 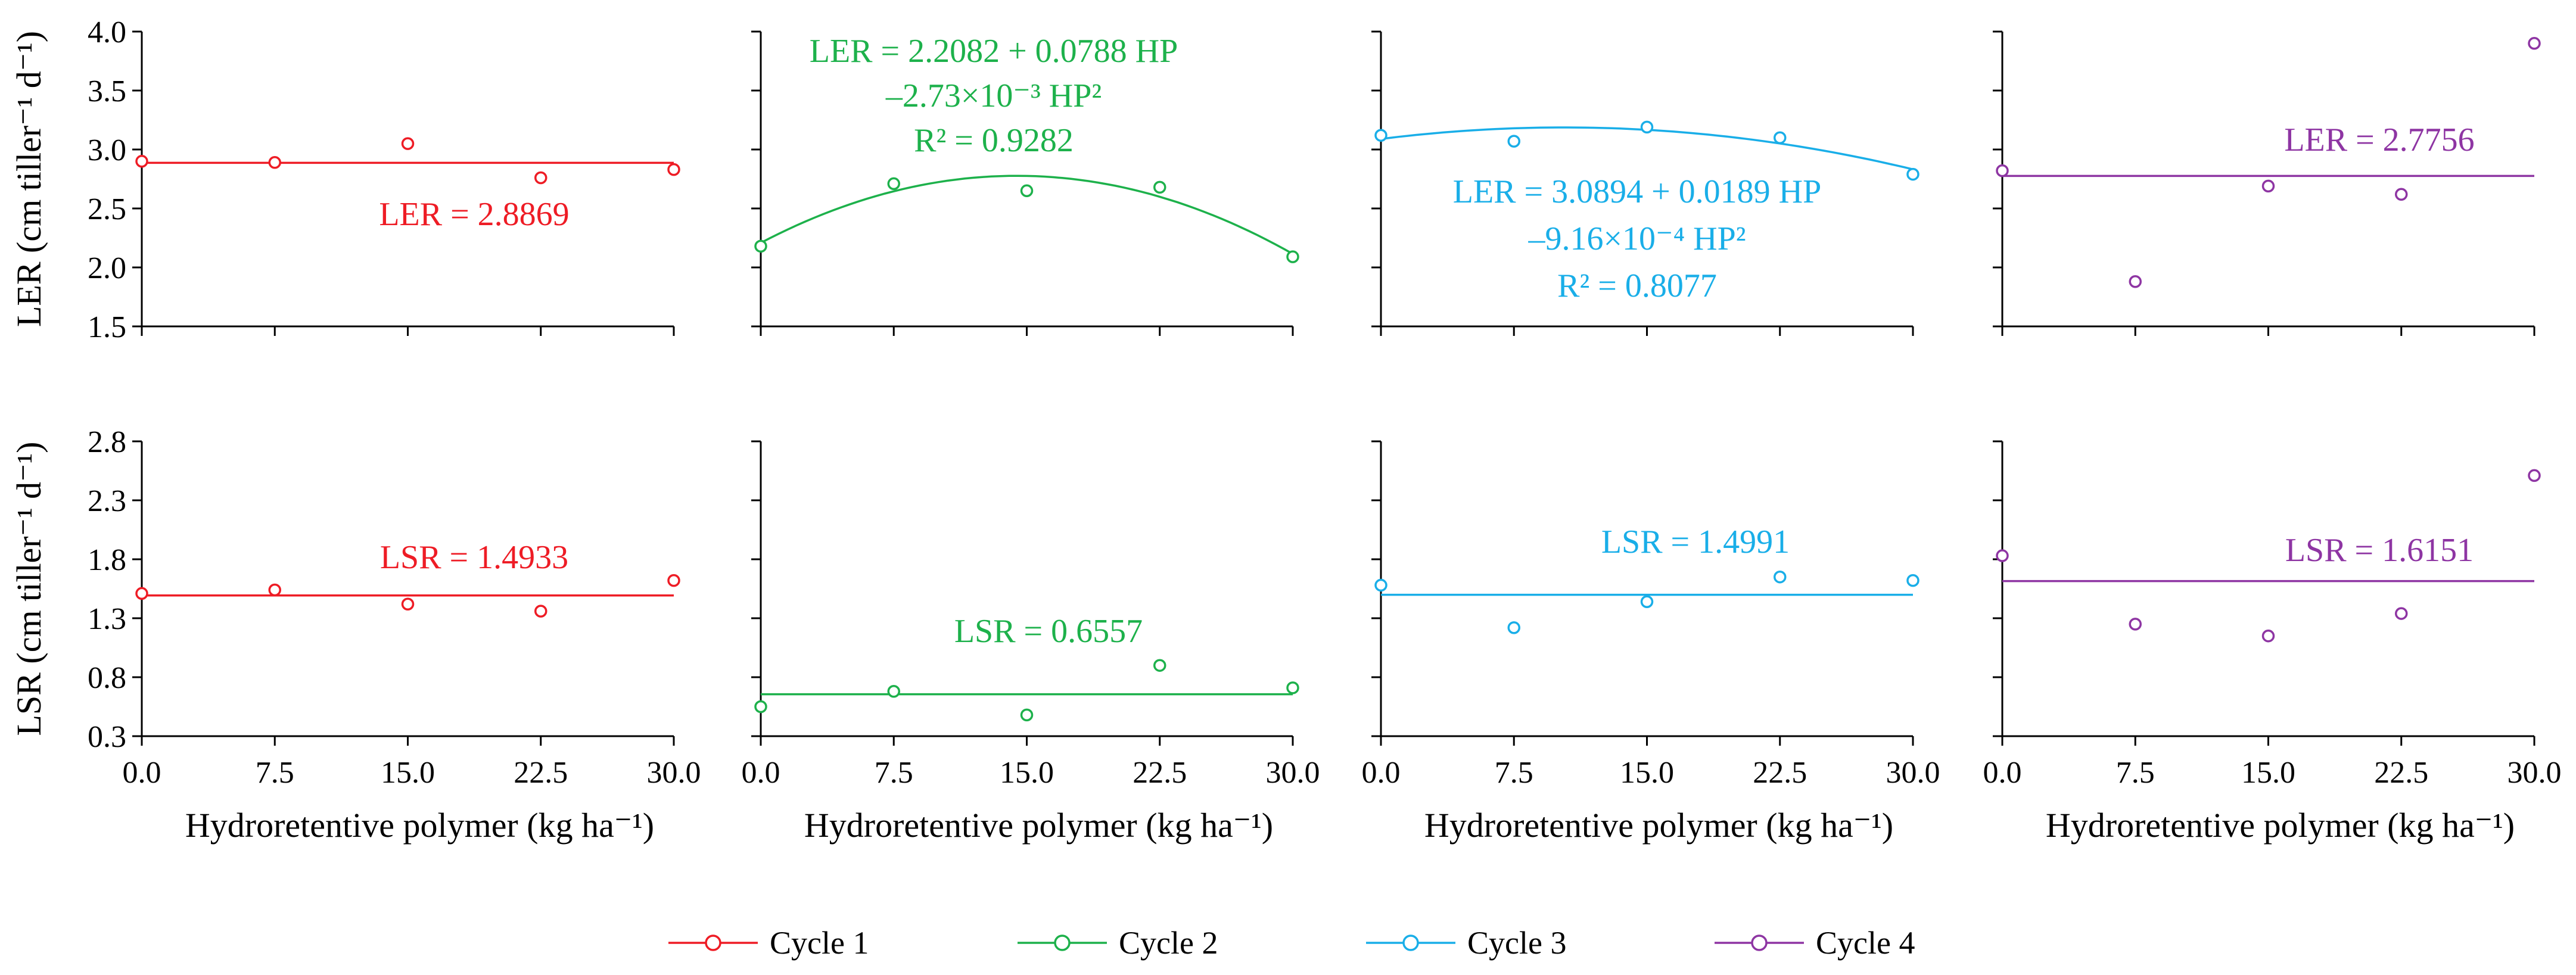 What do you see at coordinates (107, 150) in the screenshot?
I see `y-tick-label: 3.0` at bounding box center [107, 150].